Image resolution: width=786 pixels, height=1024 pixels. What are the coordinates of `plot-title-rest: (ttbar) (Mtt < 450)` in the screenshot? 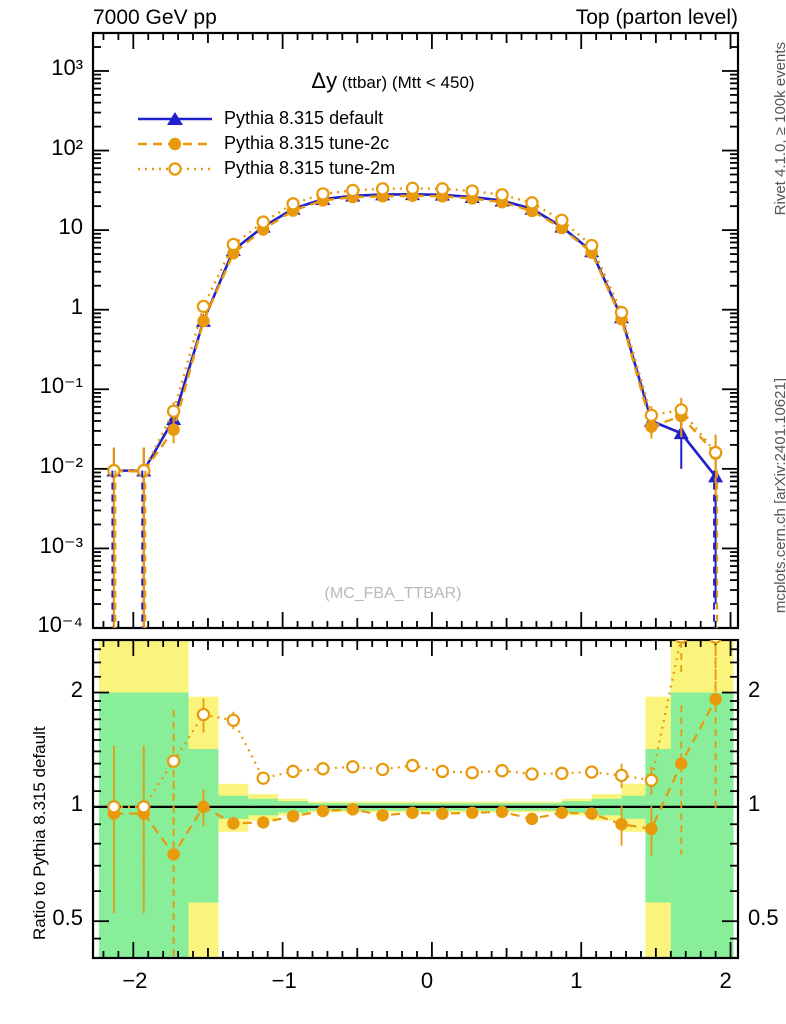 It's located at (408, 82).